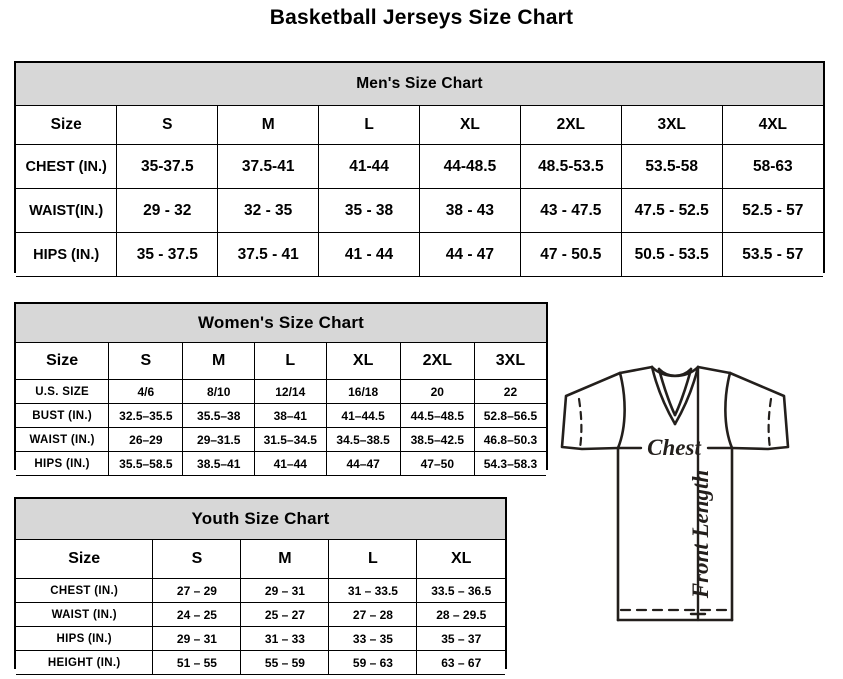 The width and height of the screenshot is (843, 679). Describe the element at coordinates (268, 125) in the screenshot. I see `mens-col-header-m: M` at that location.